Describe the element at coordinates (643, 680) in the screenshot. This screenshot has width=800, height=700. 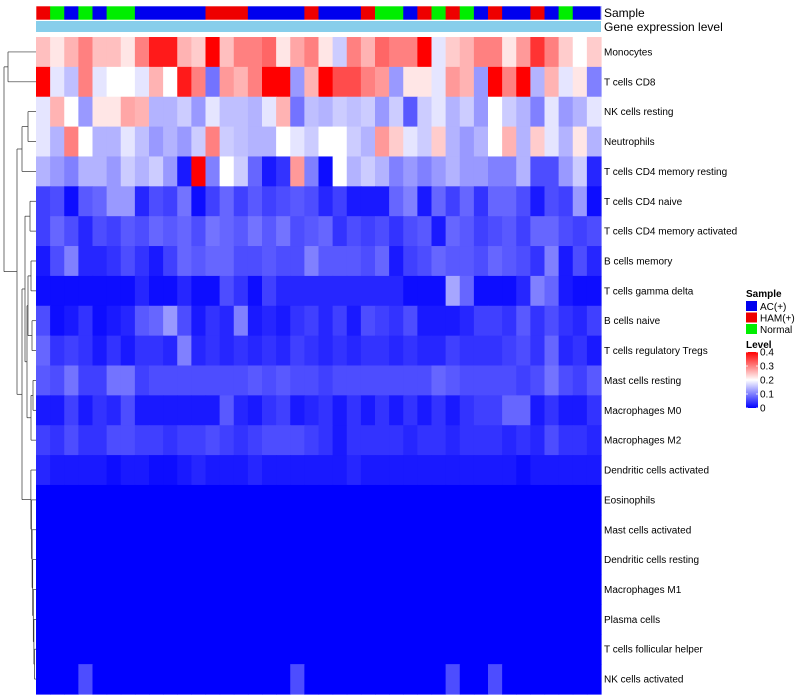
I see `row-label: NK cells activated` at that location.